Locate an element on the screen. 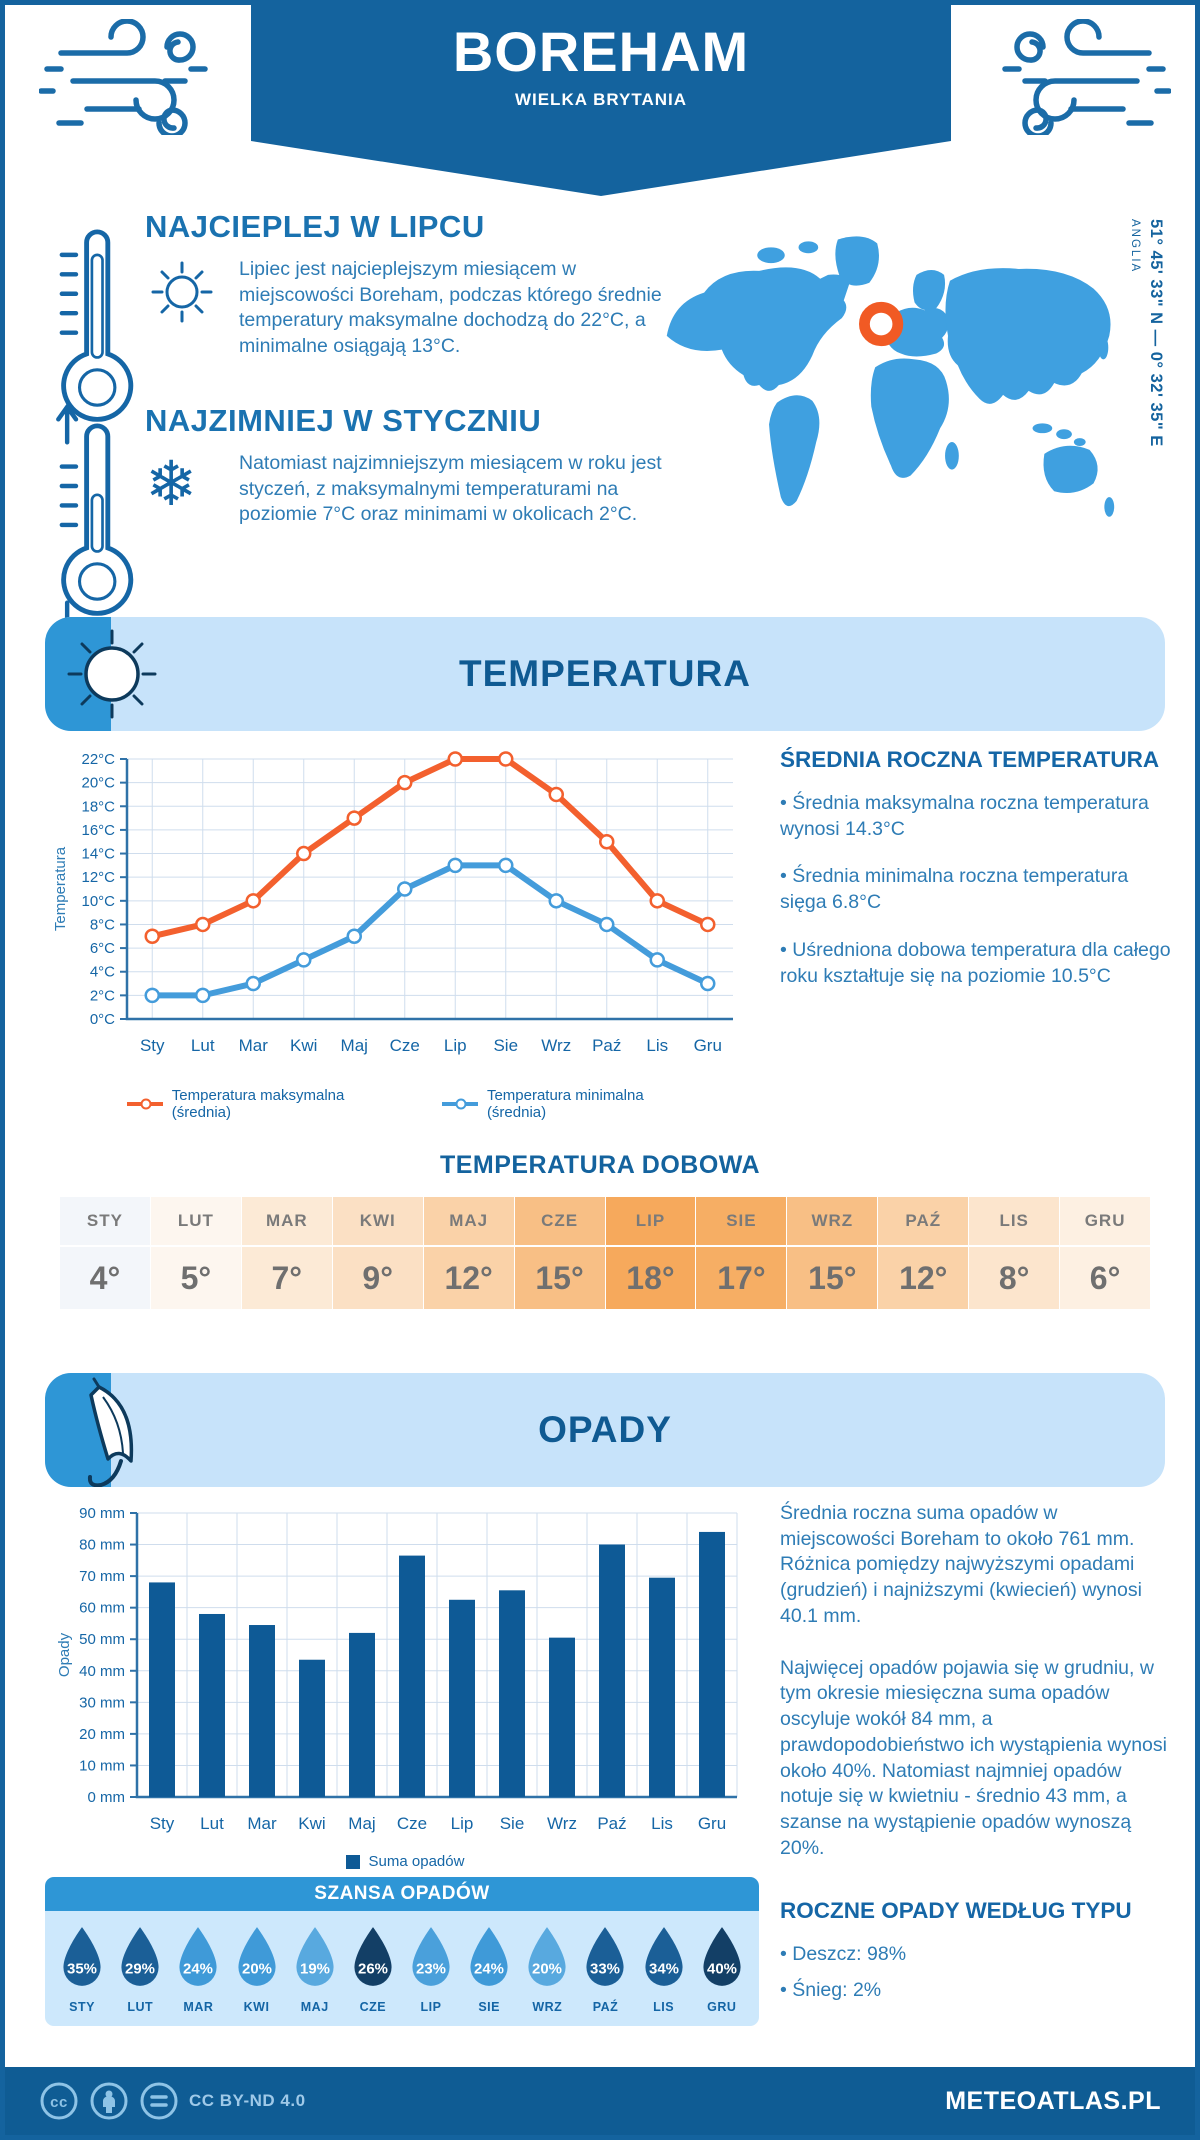  legend-item: Temperatura minimalna (średnia) is located at coordinates (562, 1104).